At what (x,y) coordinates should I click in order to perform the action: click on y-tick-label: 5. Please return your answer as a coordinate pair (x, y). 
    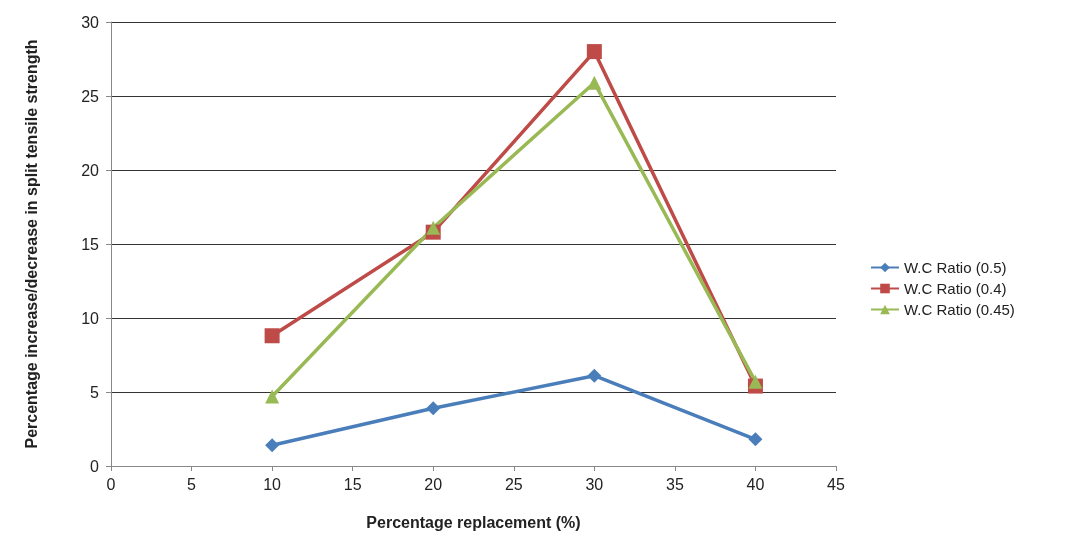
    Looking at the image, I should click on (95, 392).